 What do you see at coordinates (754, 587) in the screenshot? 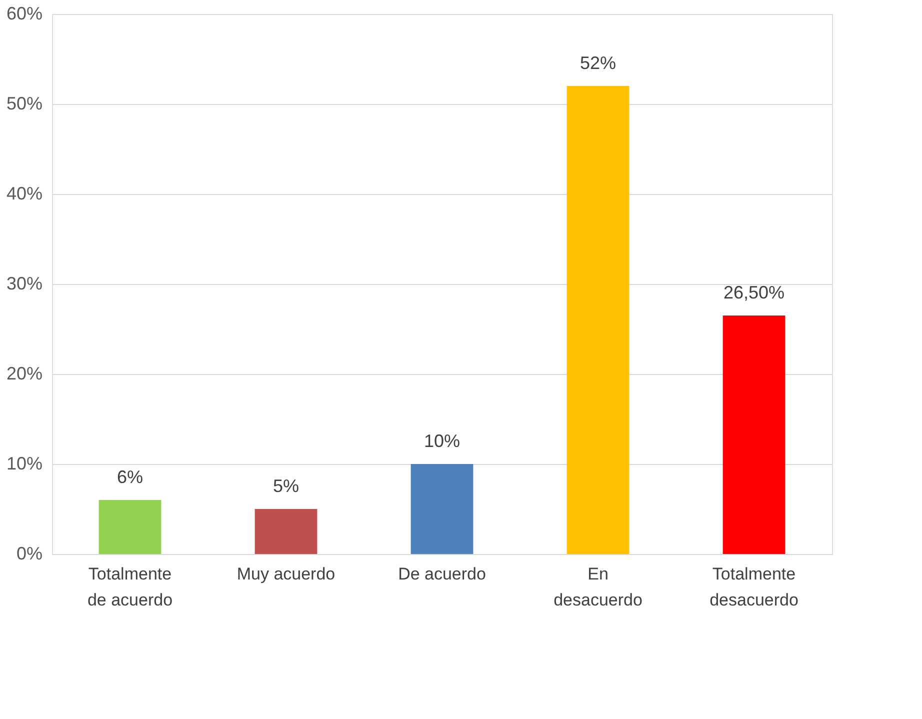
I see `x-tick-label: Totalmente desacuerdo` at bounding box center [754, 587].